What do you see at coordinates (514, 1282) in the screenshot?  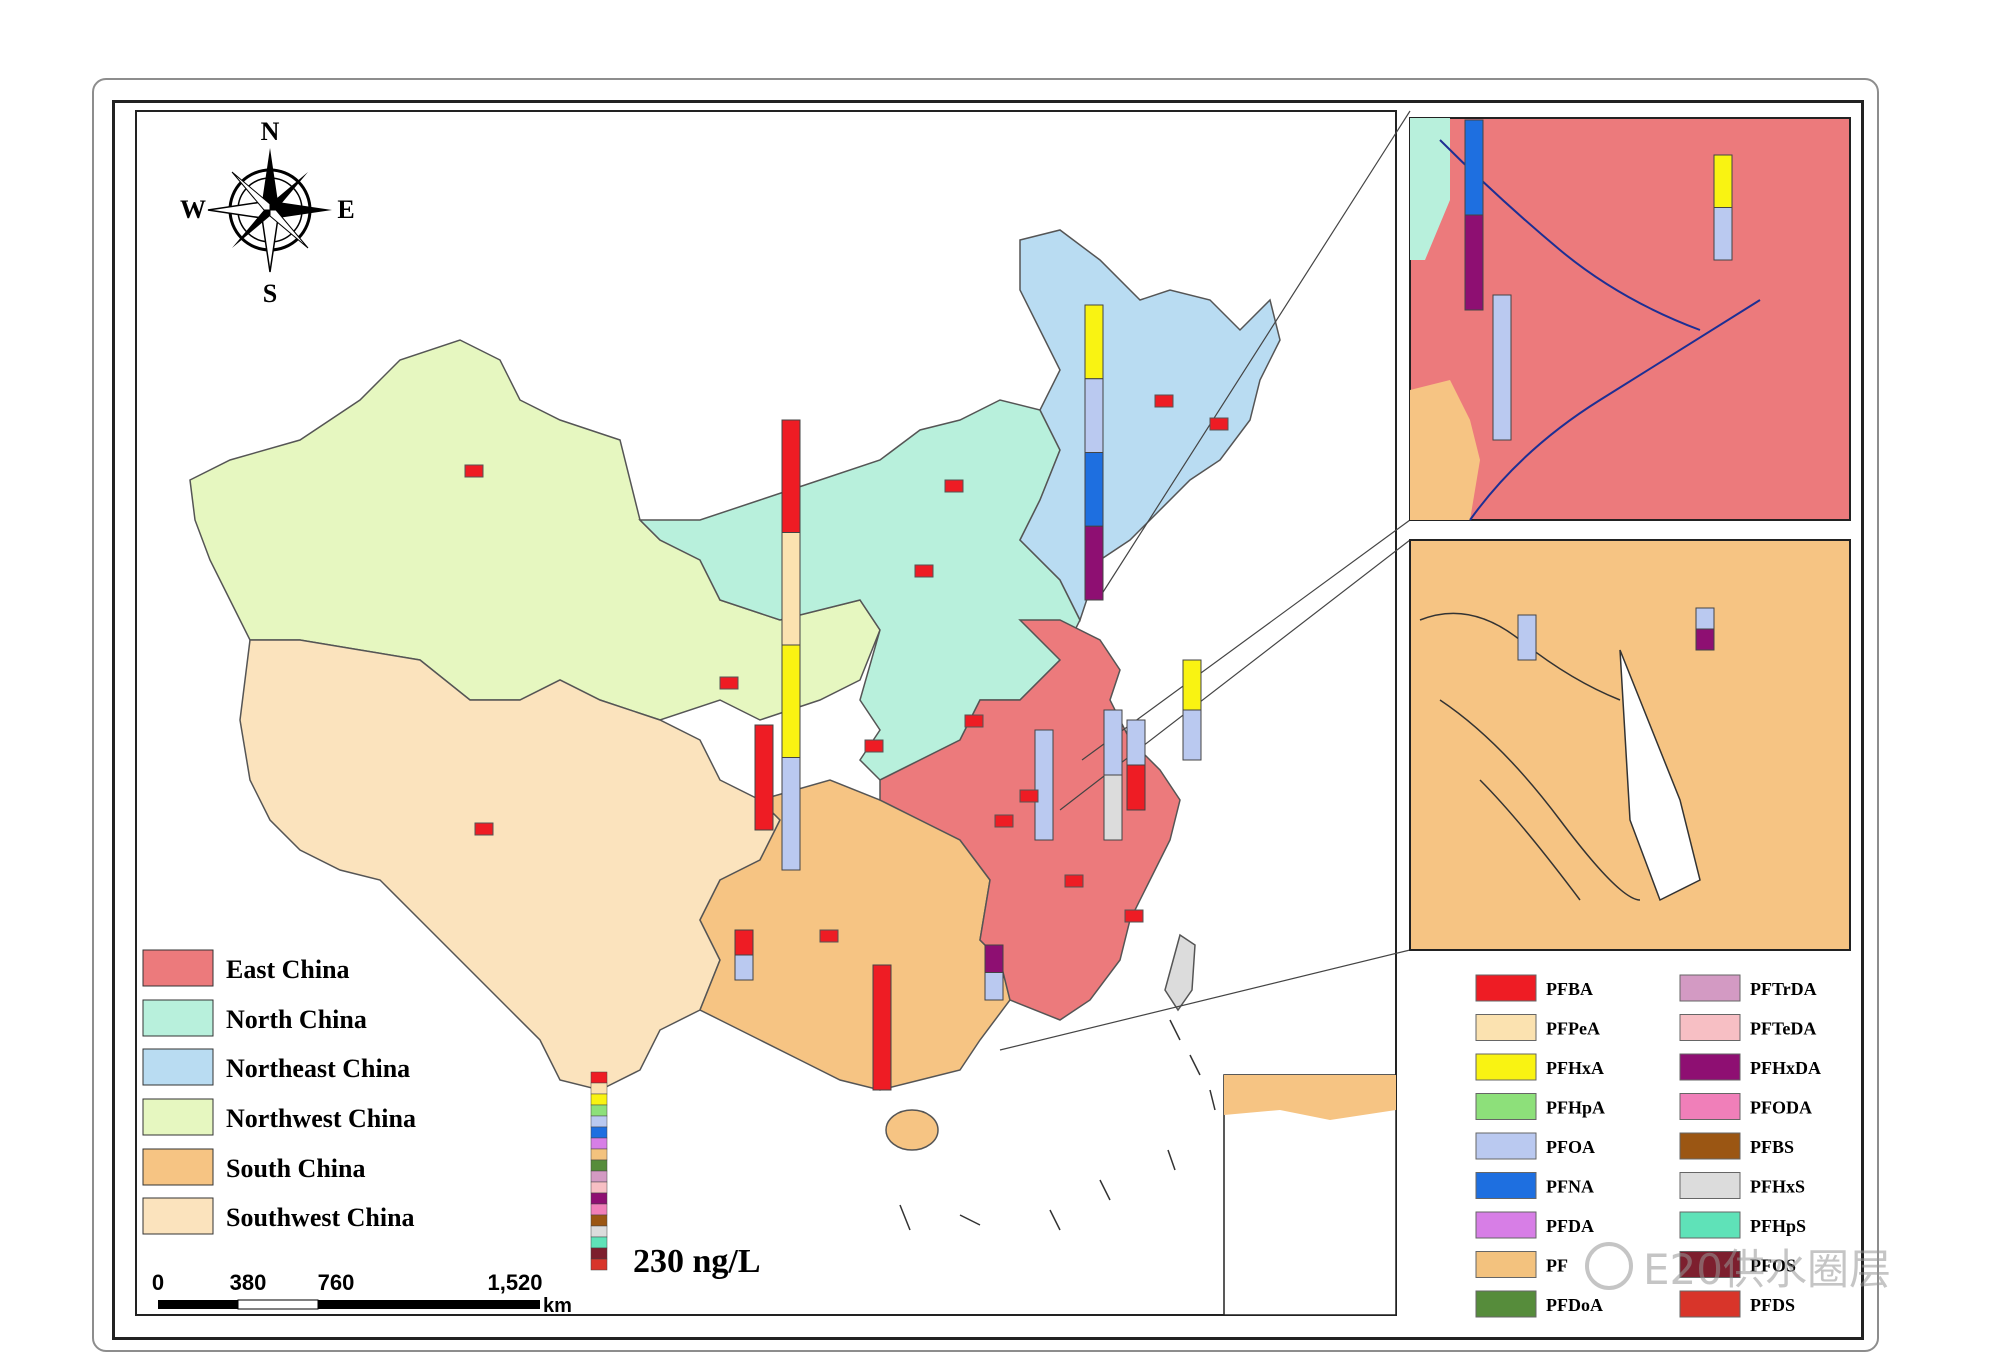 I see `scale-tick-1520: 1,520` at bounding box center [514, 1282].